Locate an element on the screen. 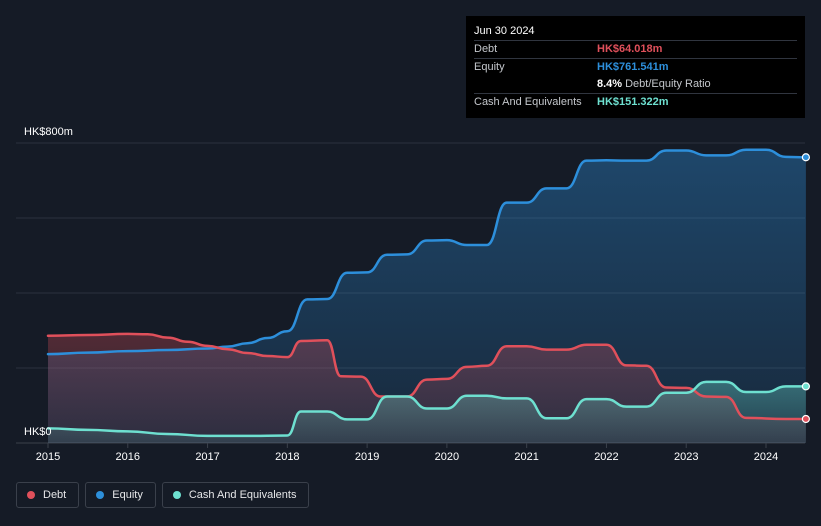 The width and height of the screenshot is (821, 526). cash-line is located at coordinates (427, 409).